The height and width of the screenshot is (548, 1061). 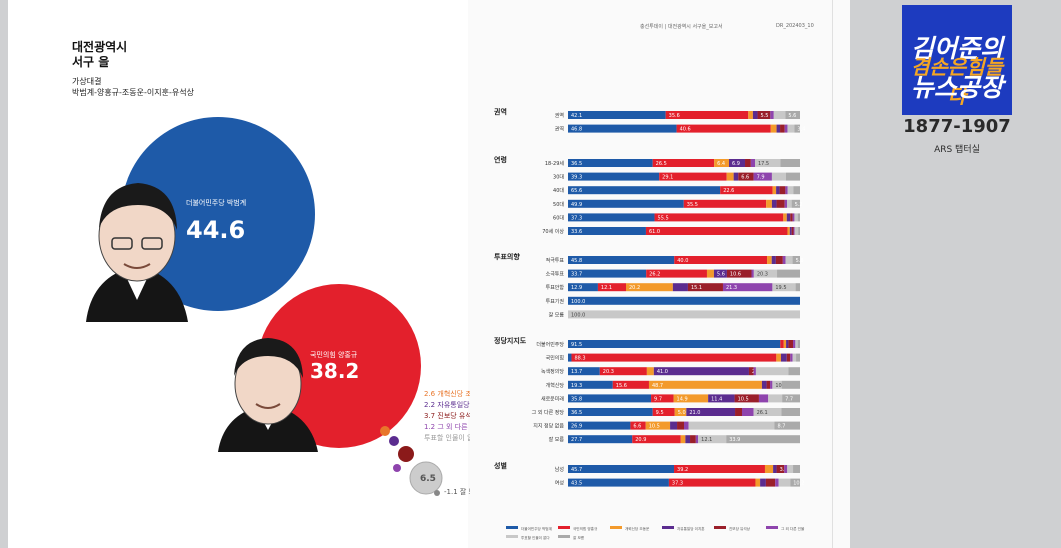 I want to click on row-label: 18-29세, so click(x=555, y=163).